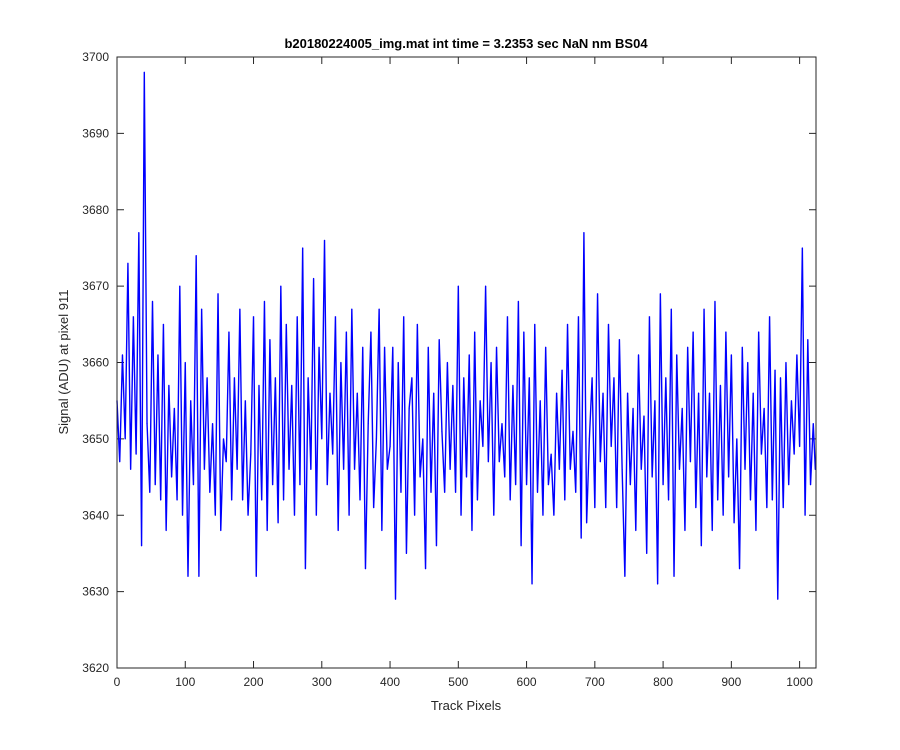 This screenshot has width=900, height=750. Describe the element at coordinates (95, 668) in the screenshot. I see `y-tick-label: 3620` at that location.